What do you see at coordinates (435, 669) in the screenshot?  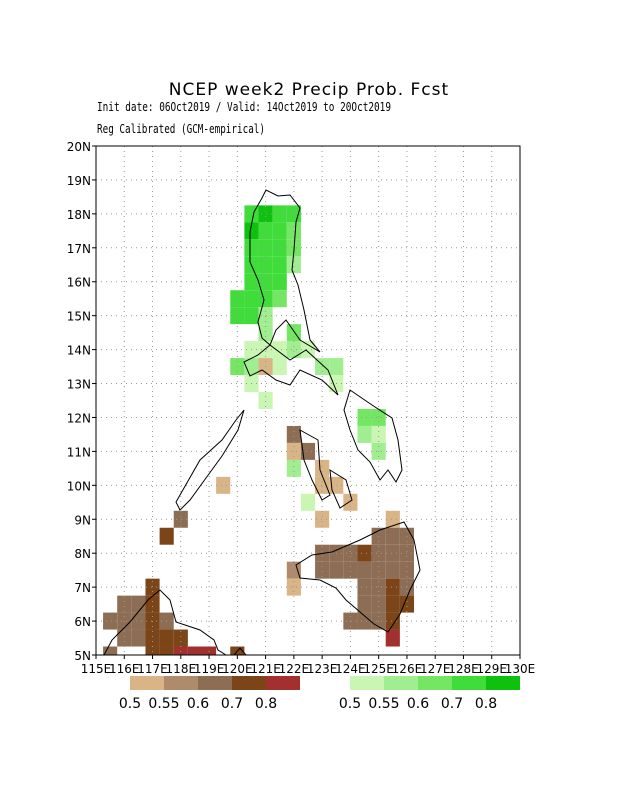 I see `x-tick-label: 127E` at bounding box center [435, 669].